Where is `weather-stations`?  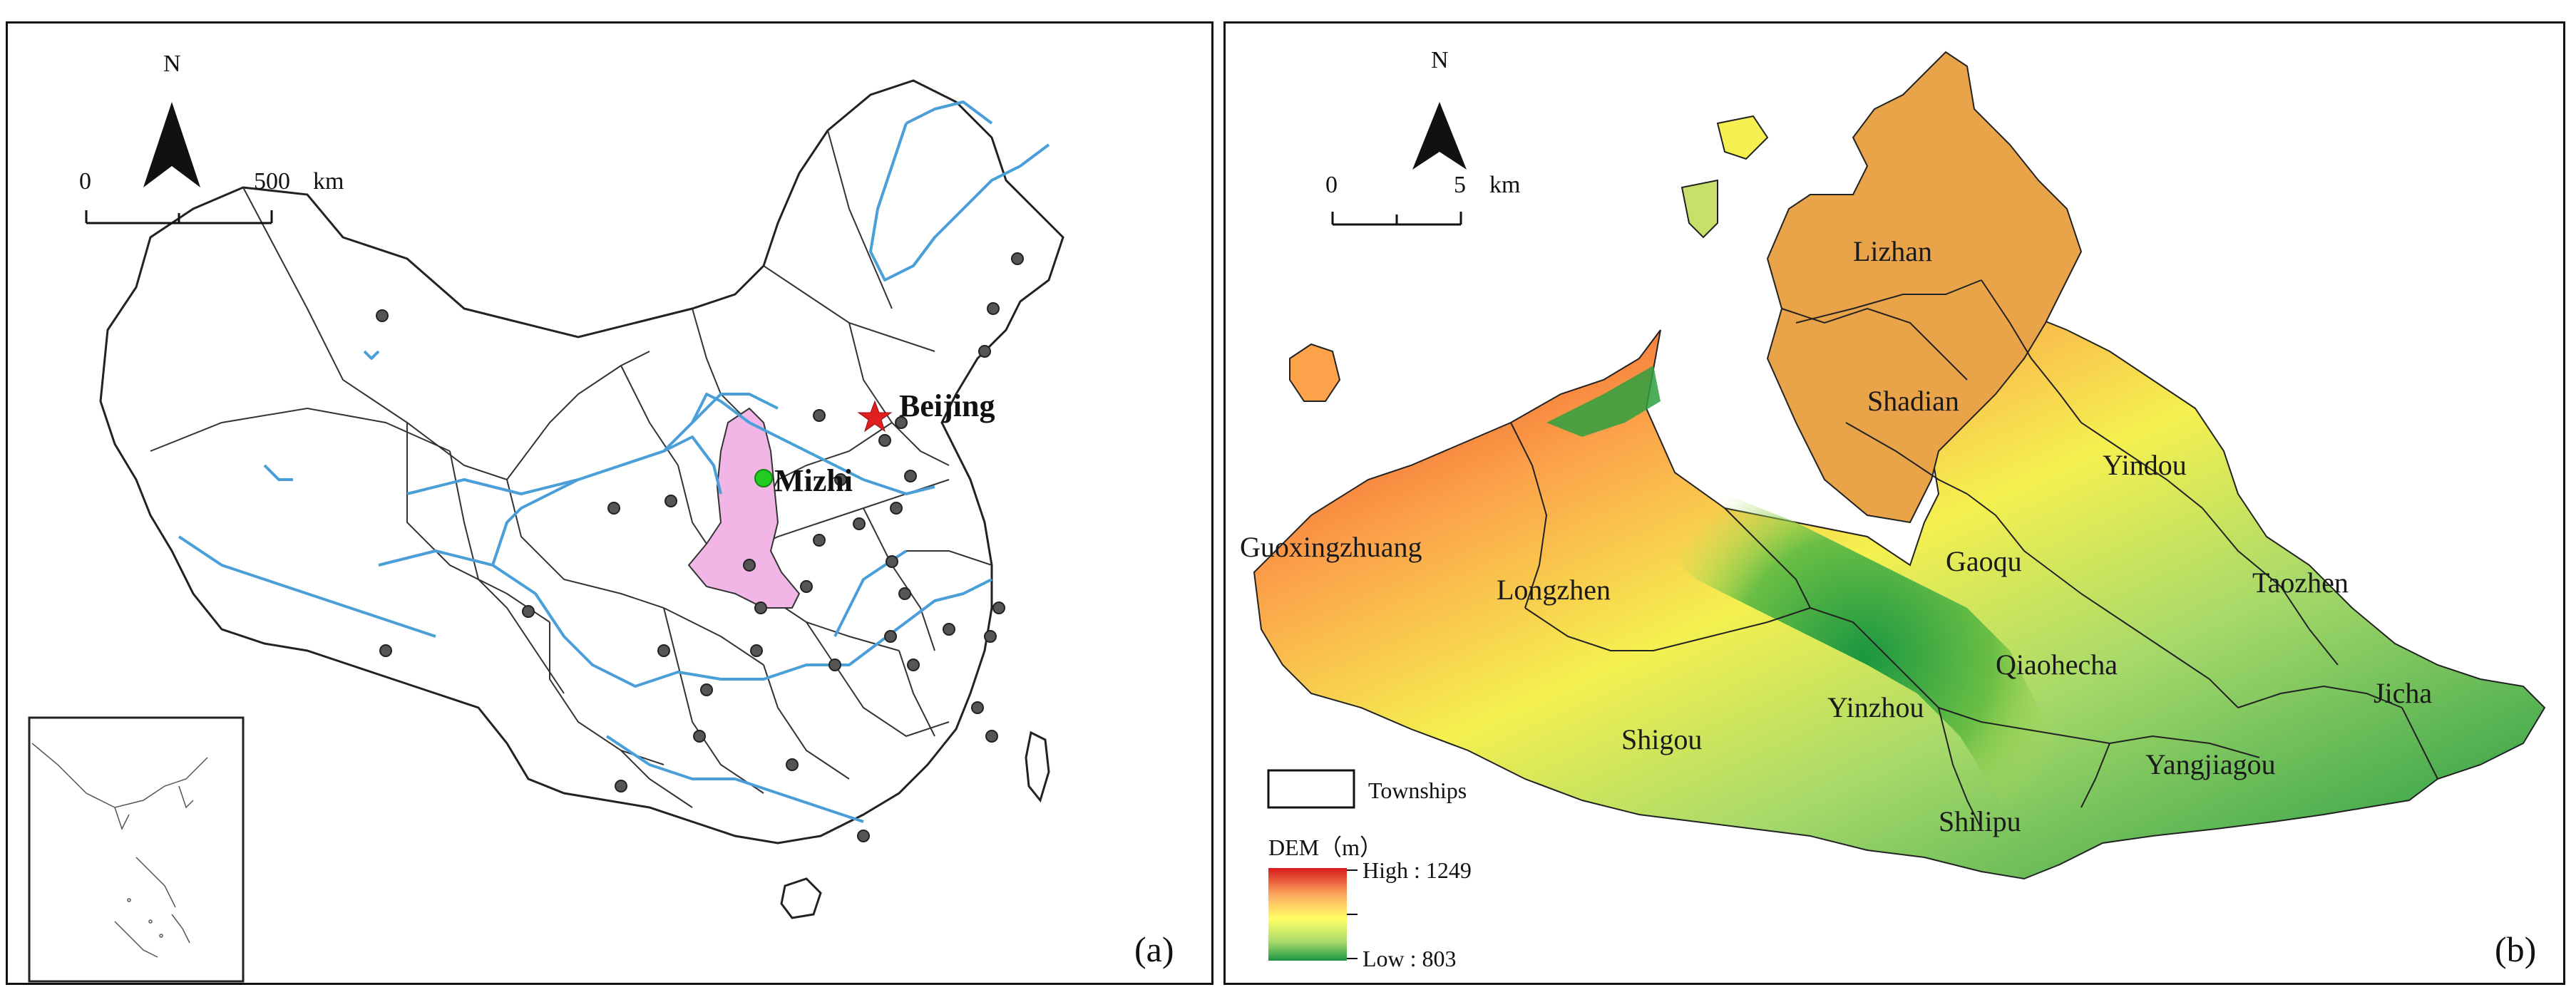
weather-stations is located at coordinates (700, 547).